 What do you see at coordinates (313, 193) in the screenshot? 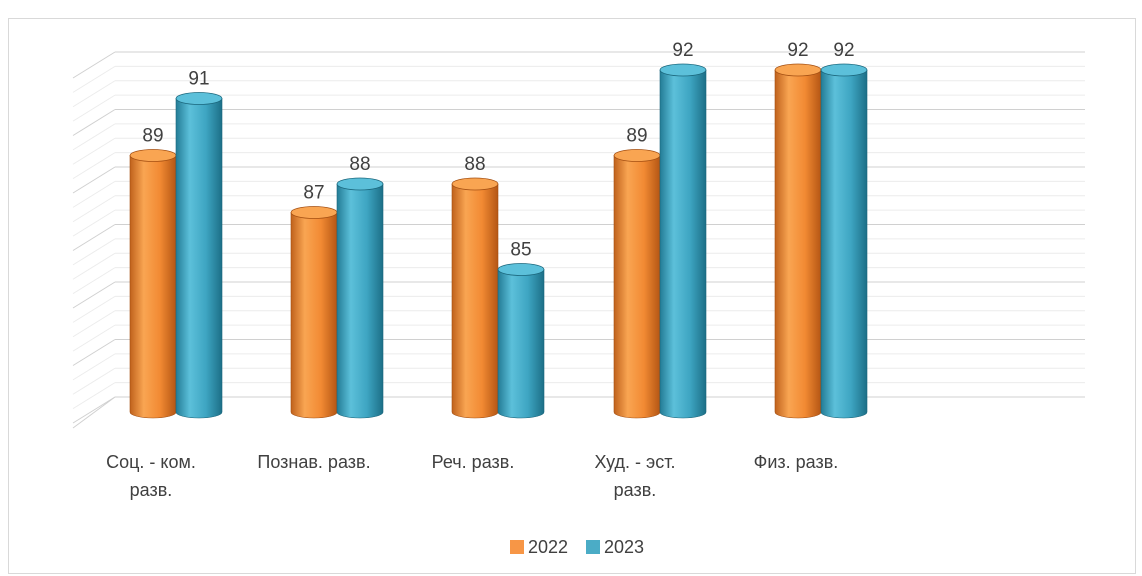
I see `data-label: 87` at bounding box center [313, 193].